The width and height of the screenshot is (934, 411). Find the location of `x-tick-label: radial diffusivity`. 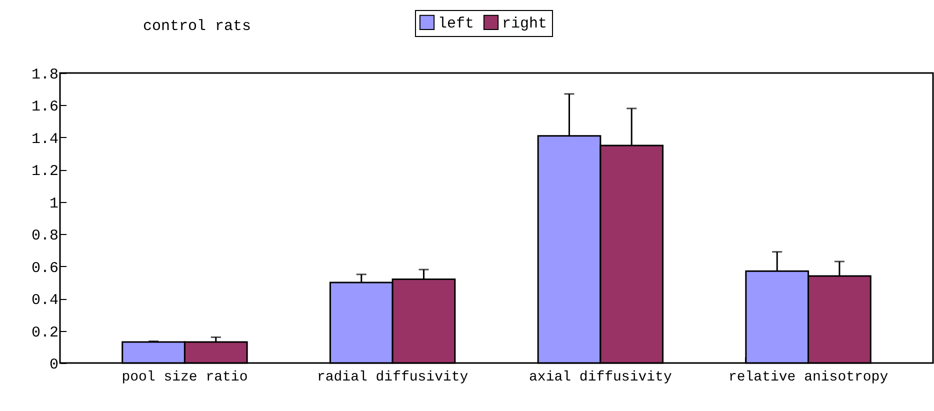

x-tick-label: radial diffusivity is located at coordinates (392, 378).